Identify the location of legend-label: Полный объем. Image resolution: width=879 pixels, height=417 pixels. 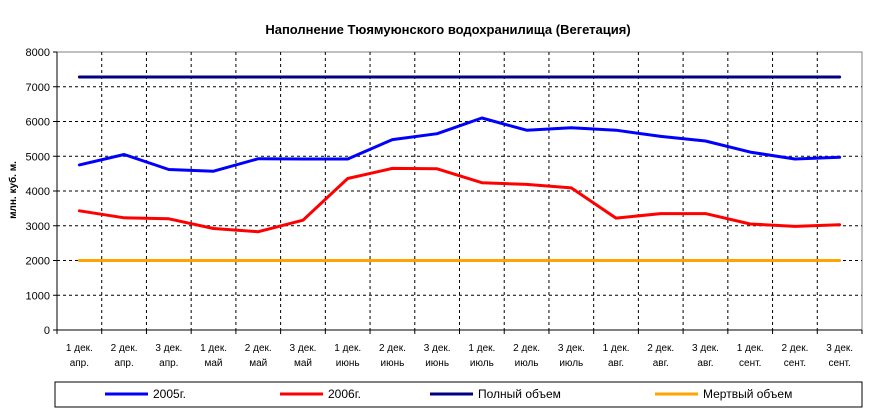
(519, 394).